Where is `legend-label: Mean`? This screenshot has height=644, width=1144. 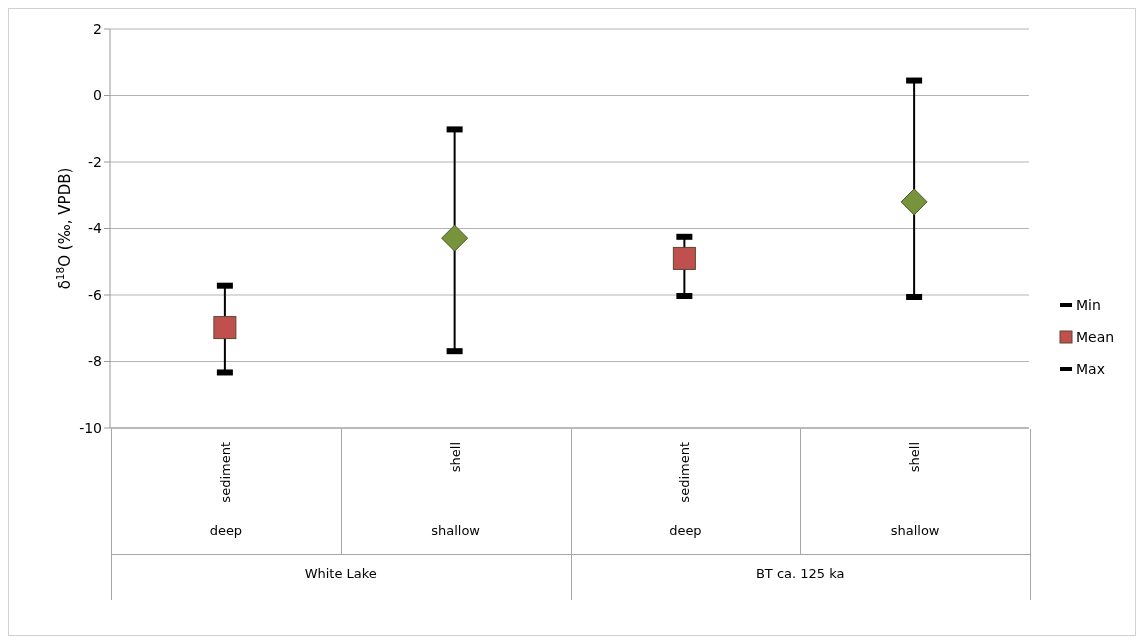 legend-label: Mean is located at coordinates (1095, 337).